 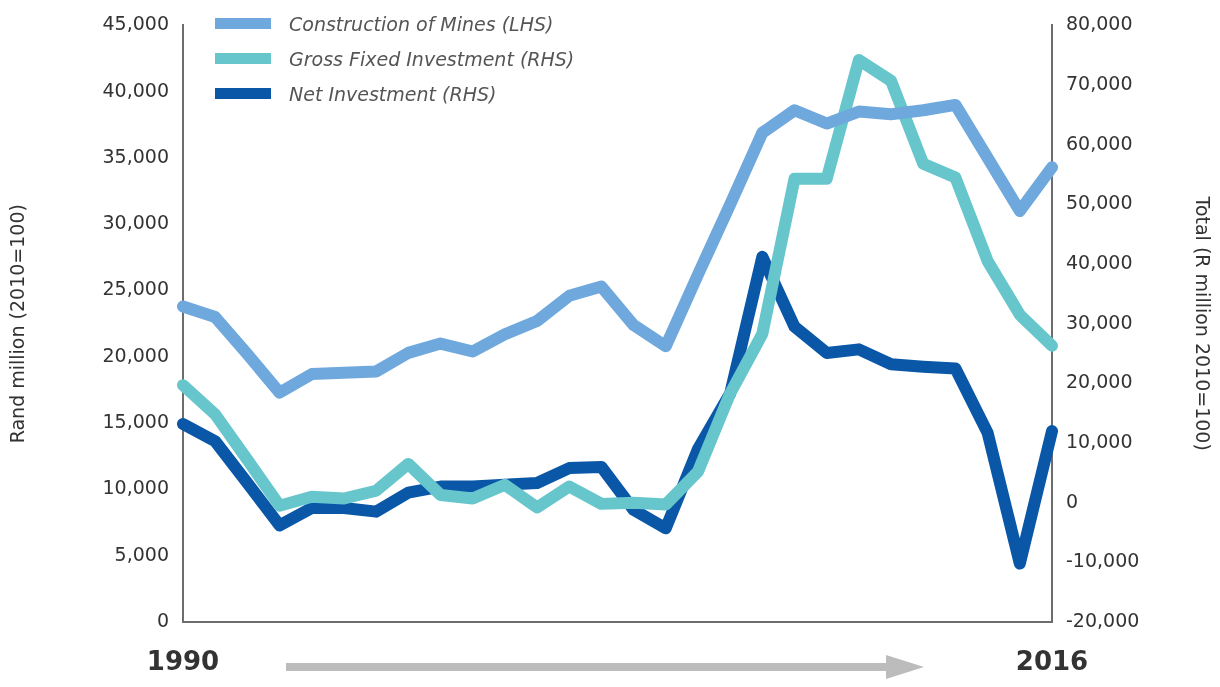 What do you see at coordinates (1202, 323) in the screenshot?
I see `y2-axis-title: Total (R million 2010=100)` at bounding box center [1202, 323].